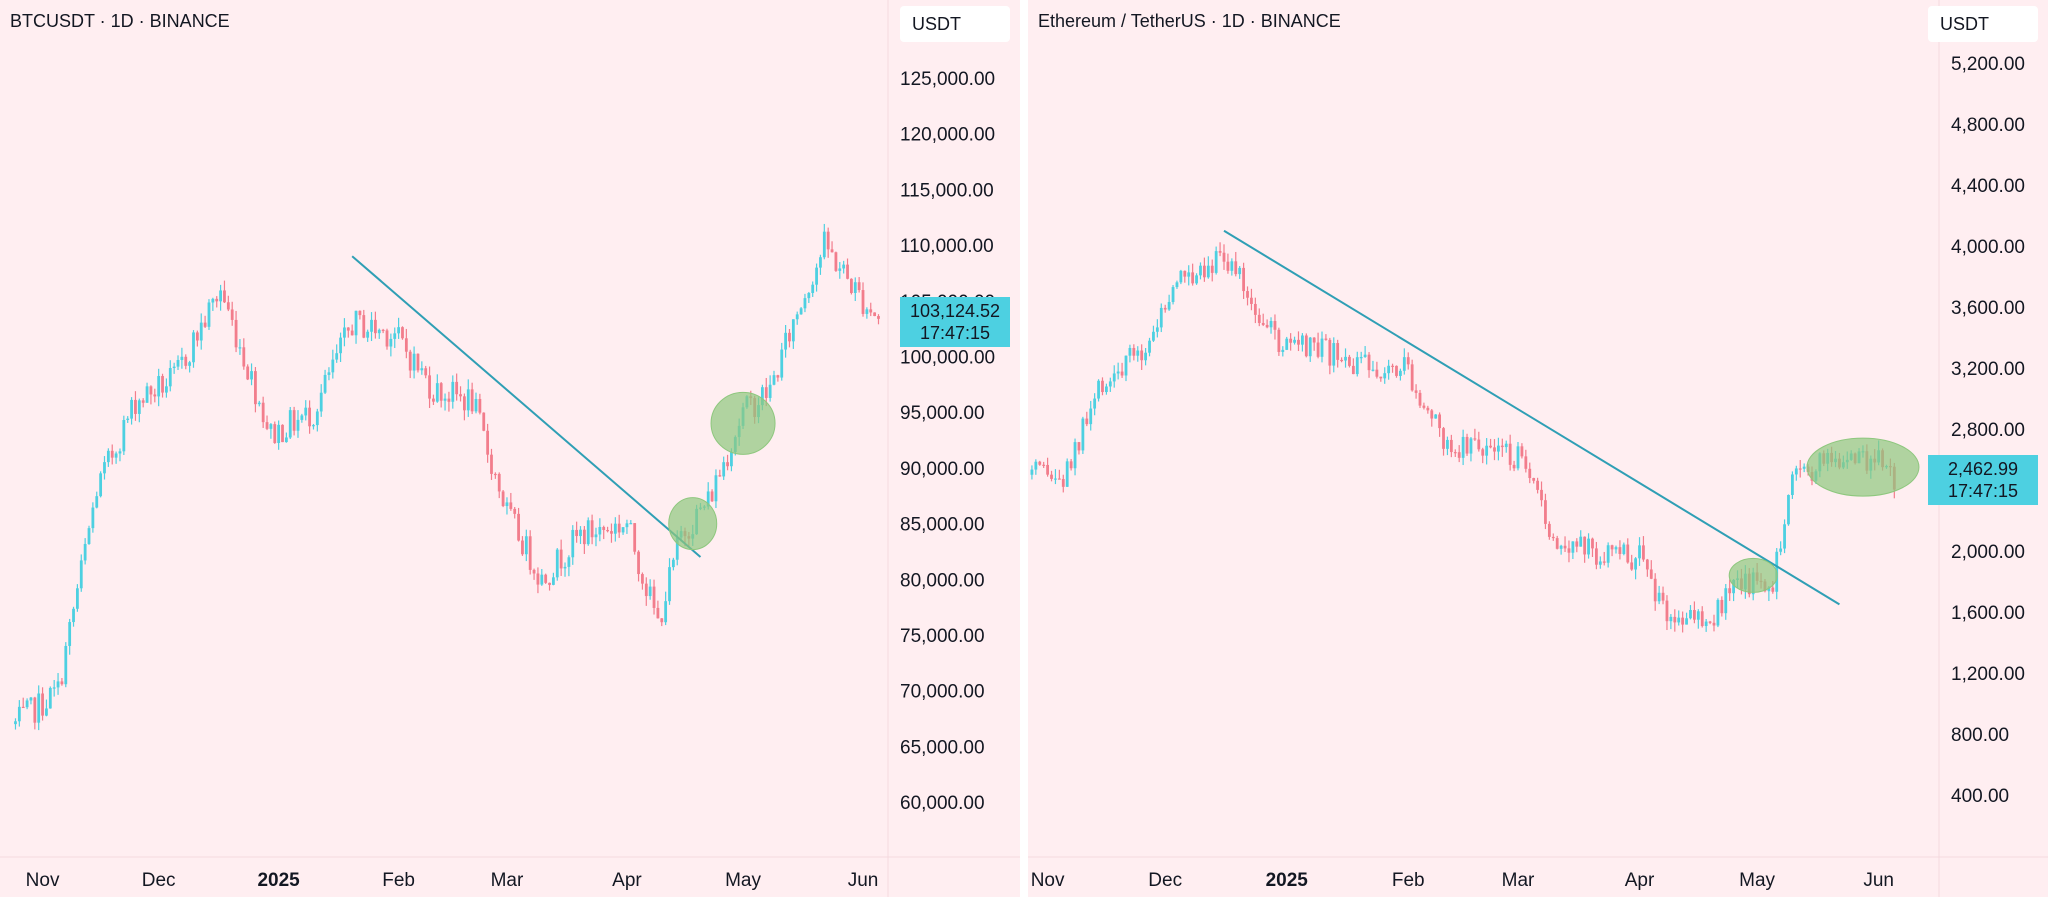 The image size is (2048, 897). What do you see at coordinates (942, 469) in the screenshot?
I see `y-tick-label: 90,000.00` at bounding box center [942, 469].